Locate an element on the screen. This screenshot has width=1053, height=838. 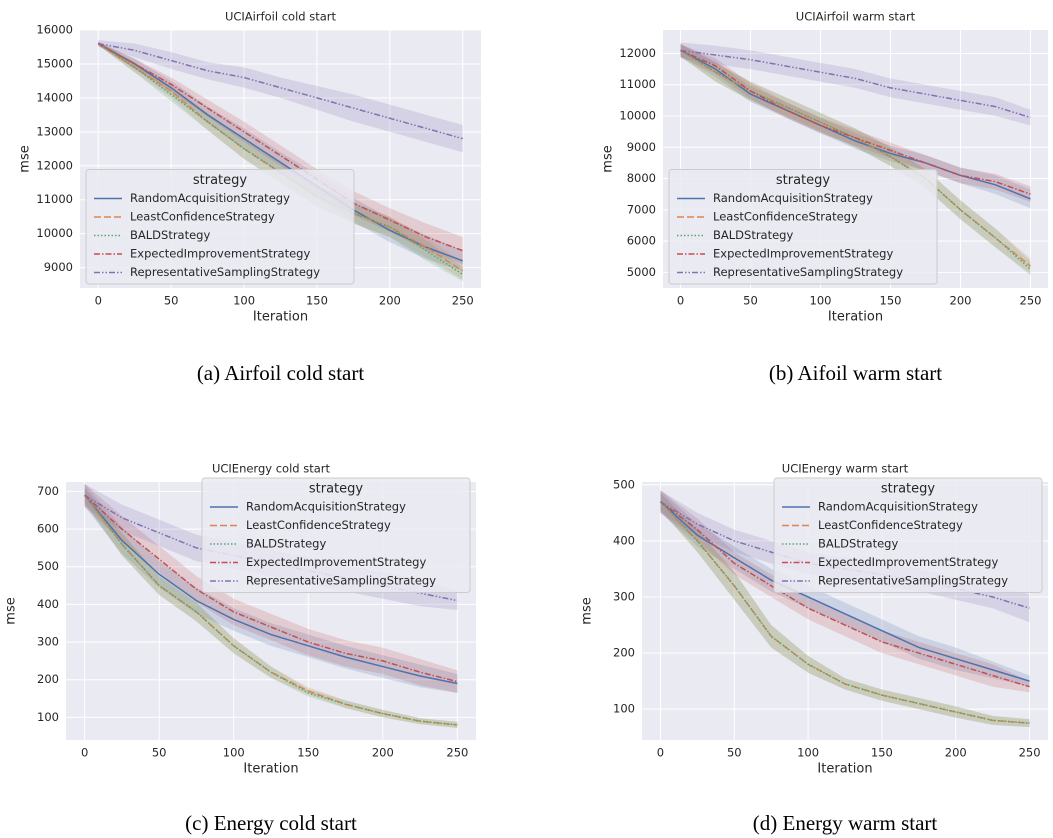
y-tick-label: 14000 is located at coordinates (54, 97).